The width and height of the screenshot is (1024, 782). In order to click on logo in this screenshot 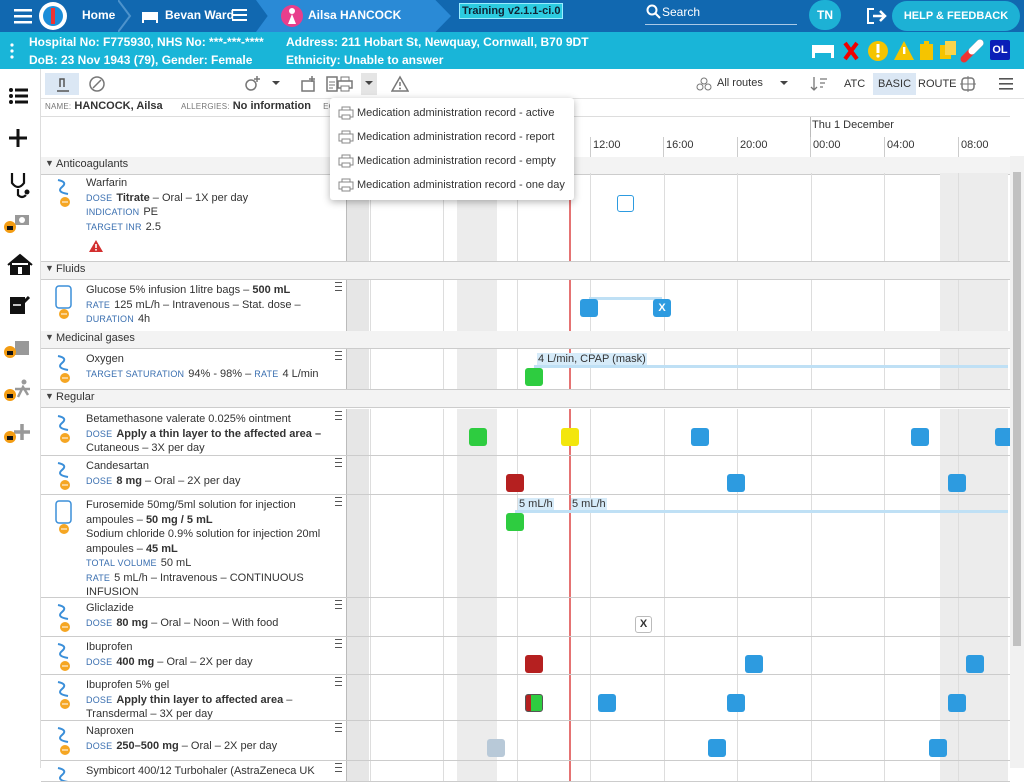, I will do `click(53, 16)`.